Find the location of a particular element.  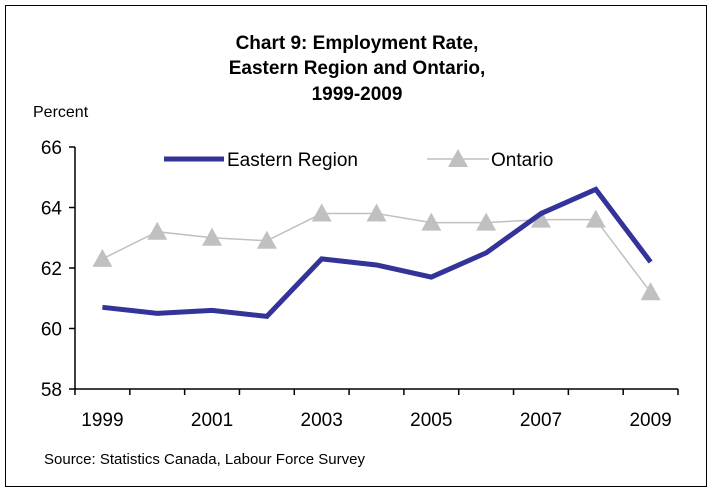

chart-title-line-3: 1999-2009 is located at coordinates (357, 94).